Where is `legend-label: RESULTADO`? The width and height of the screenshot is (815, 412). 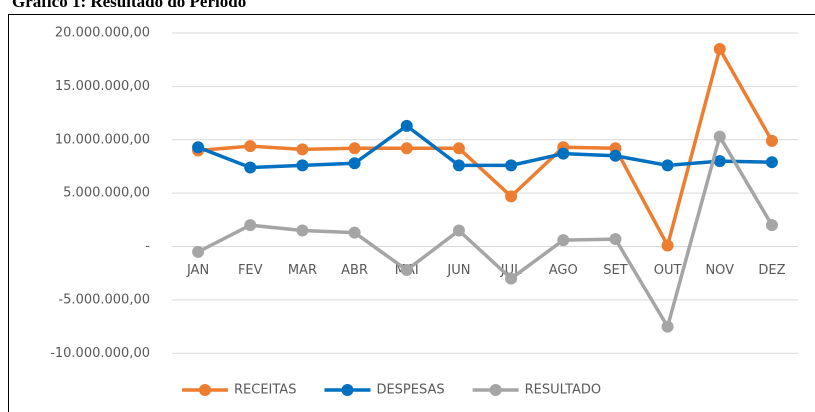 legend-label: RESULTADO is located at coordinates (563, 390).